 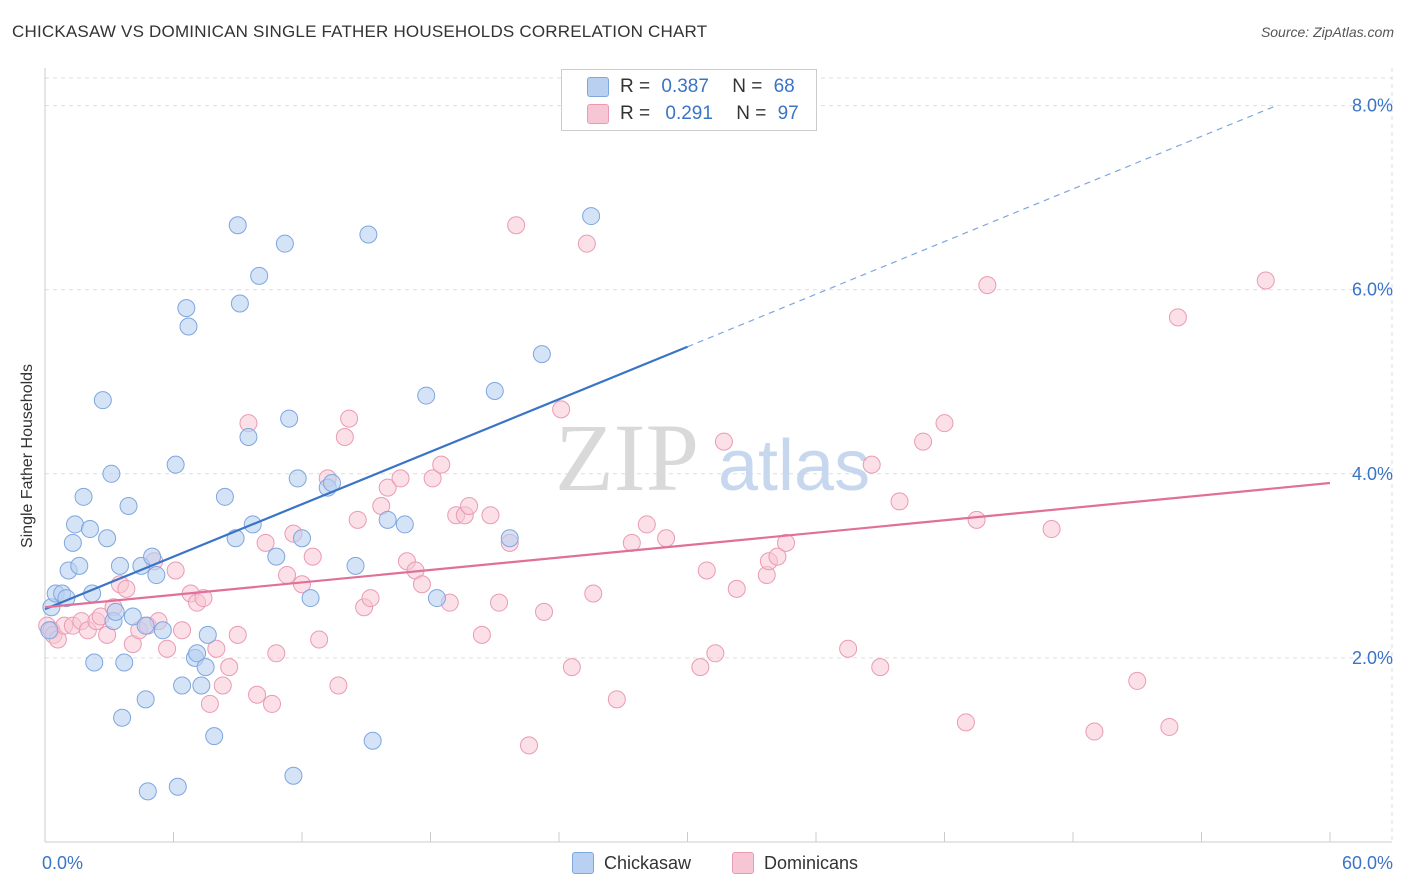 I want to click on watermark: ZIP atlas, so click(x=712, y=457).